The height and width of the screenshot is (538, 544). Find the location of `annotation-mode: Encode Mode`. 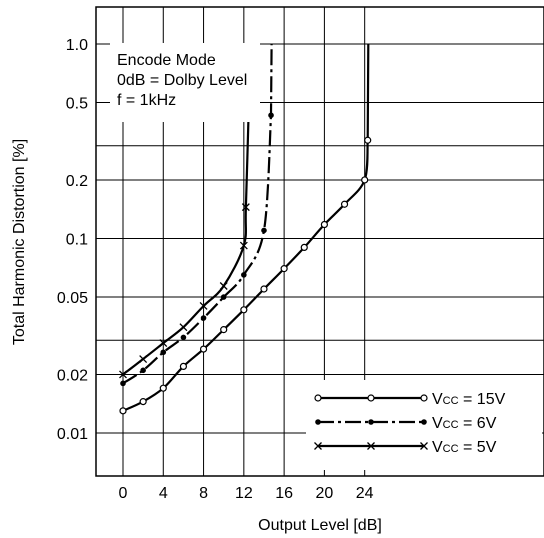

annotation-mode: Encode Mode is located at coordinates (166, 60).